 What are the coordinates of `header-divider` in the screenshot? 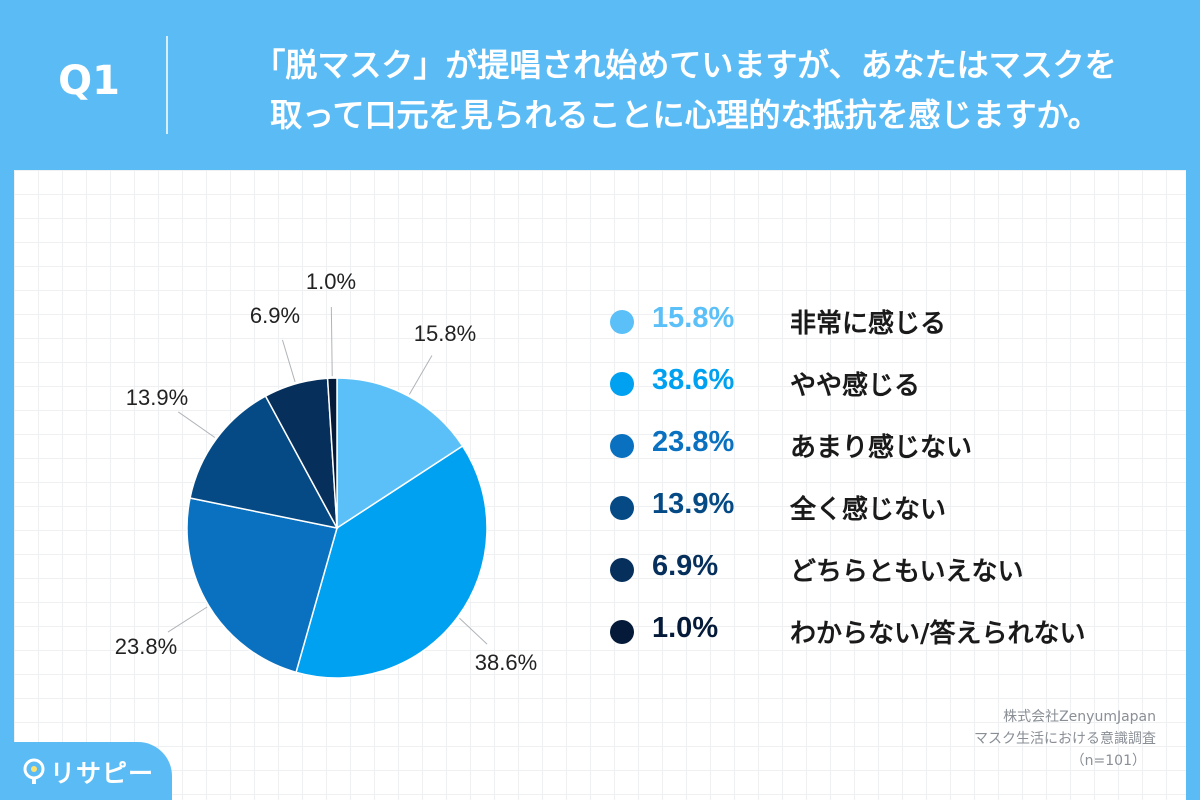 It's located at (167, 85).